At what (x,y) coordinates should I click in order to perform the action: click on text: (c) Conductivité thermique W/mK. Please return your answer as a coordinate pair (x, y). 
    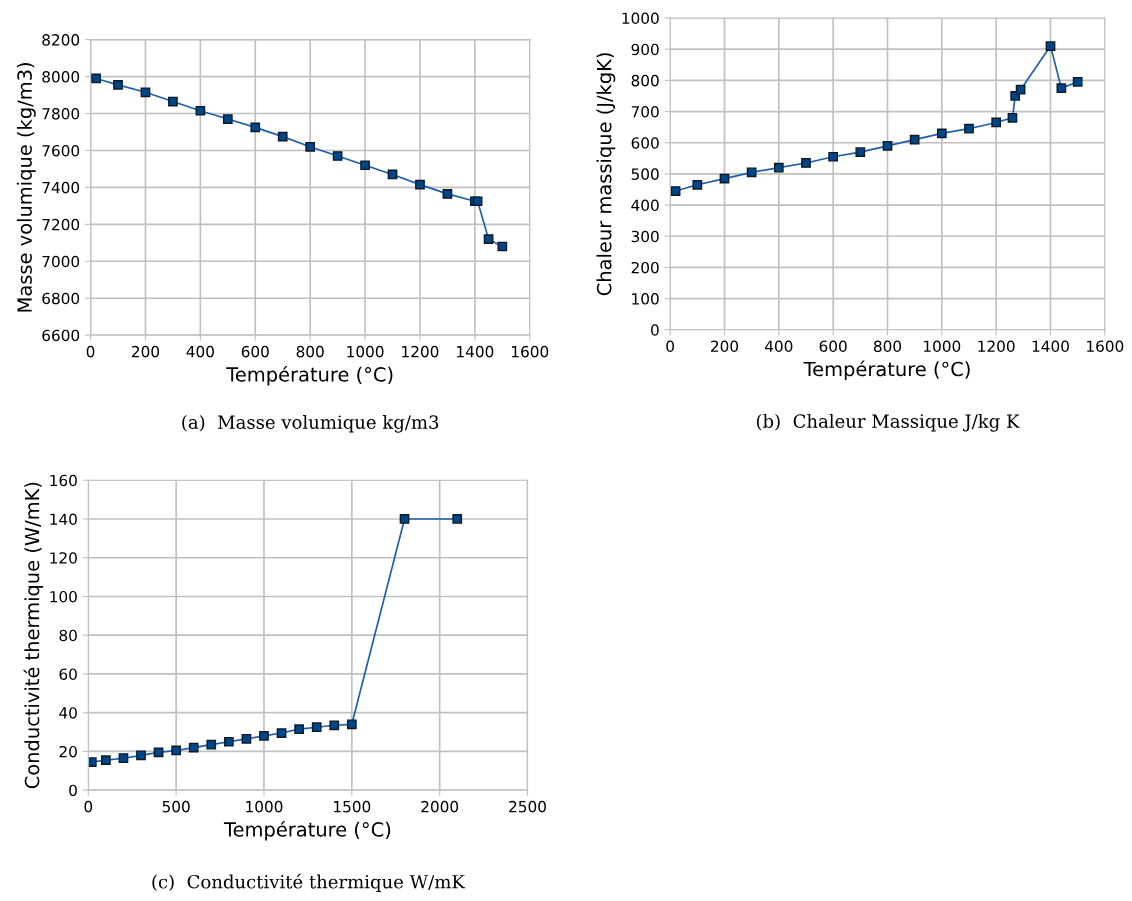
    Looking at the image, I should click on (309, 883).